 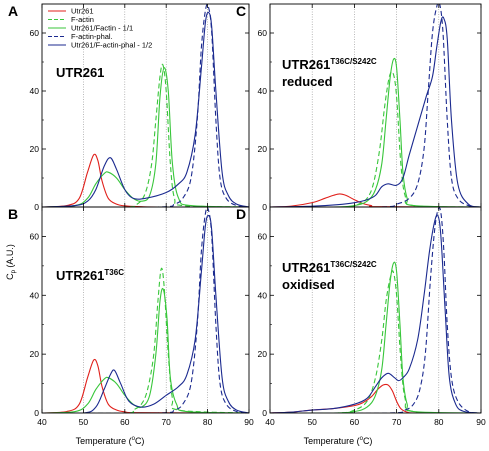 What do you see at coordinates (82, 11) in the screenshot?
I see `legend-label: Utr261` at bounding box center [82, 11].